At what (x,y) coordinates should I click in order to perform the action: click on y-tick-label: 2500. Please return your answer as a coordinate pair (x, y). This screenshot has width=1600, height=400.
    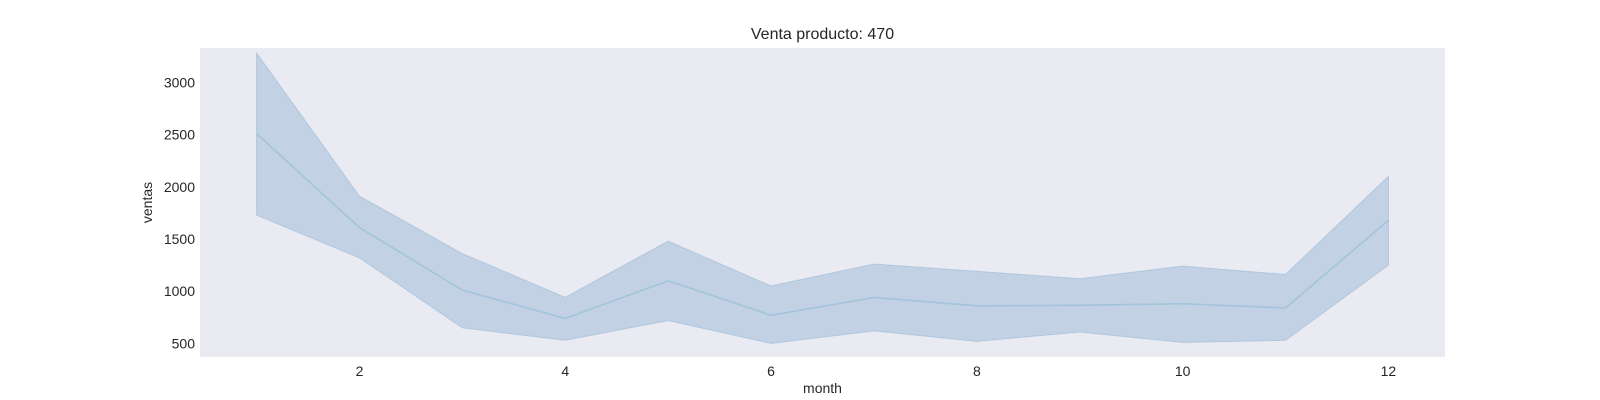
    Looking at the image, I should click on (179, 135).